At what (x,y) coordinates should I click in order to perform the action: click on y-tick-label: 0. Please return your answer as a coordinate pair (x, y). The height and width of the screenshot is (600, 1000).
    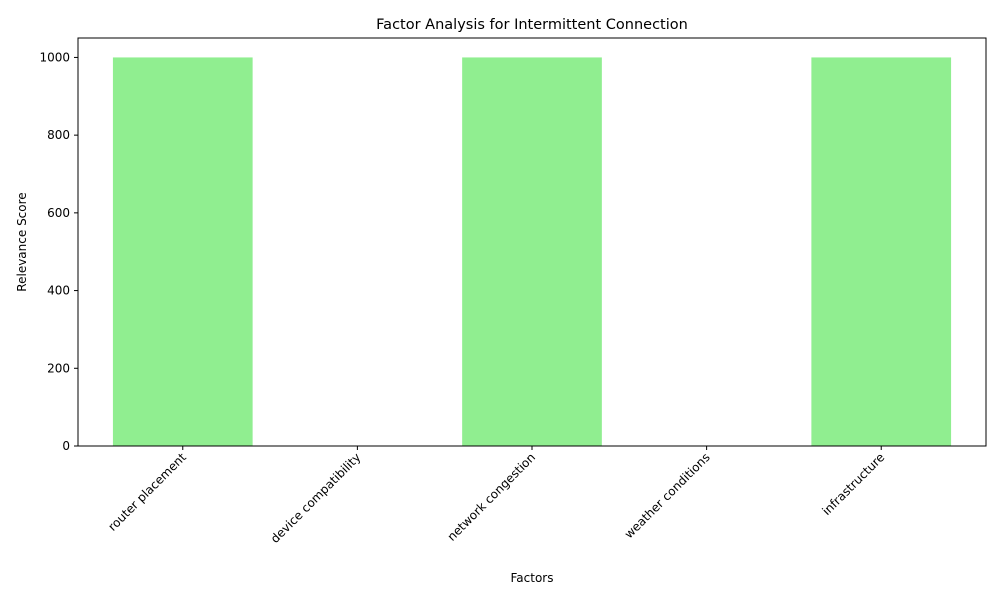
    Looking at the image, I should click on (66, 446).